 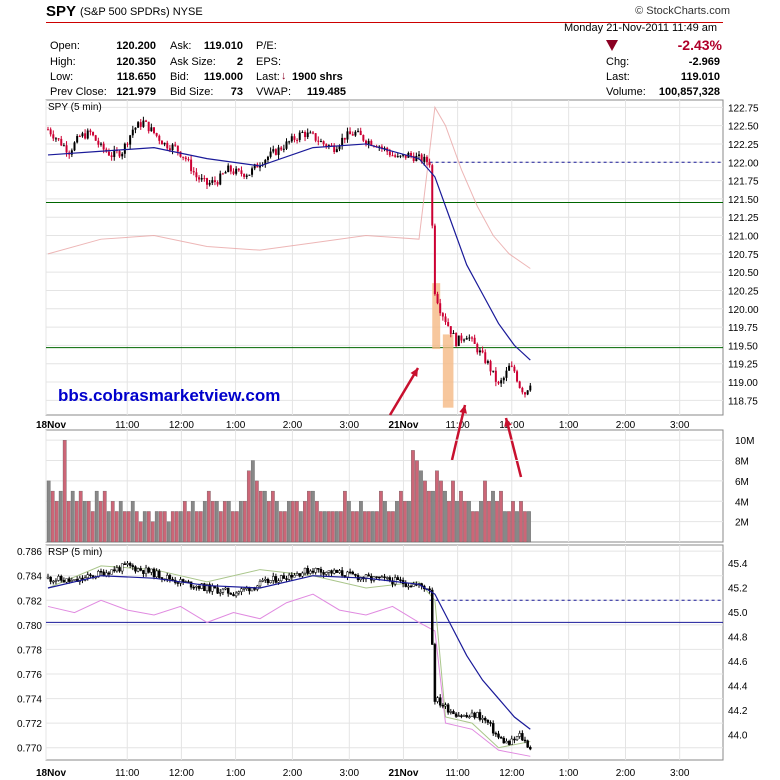 I want to click on bid-size-value: 73, so click(x=236, y=92).